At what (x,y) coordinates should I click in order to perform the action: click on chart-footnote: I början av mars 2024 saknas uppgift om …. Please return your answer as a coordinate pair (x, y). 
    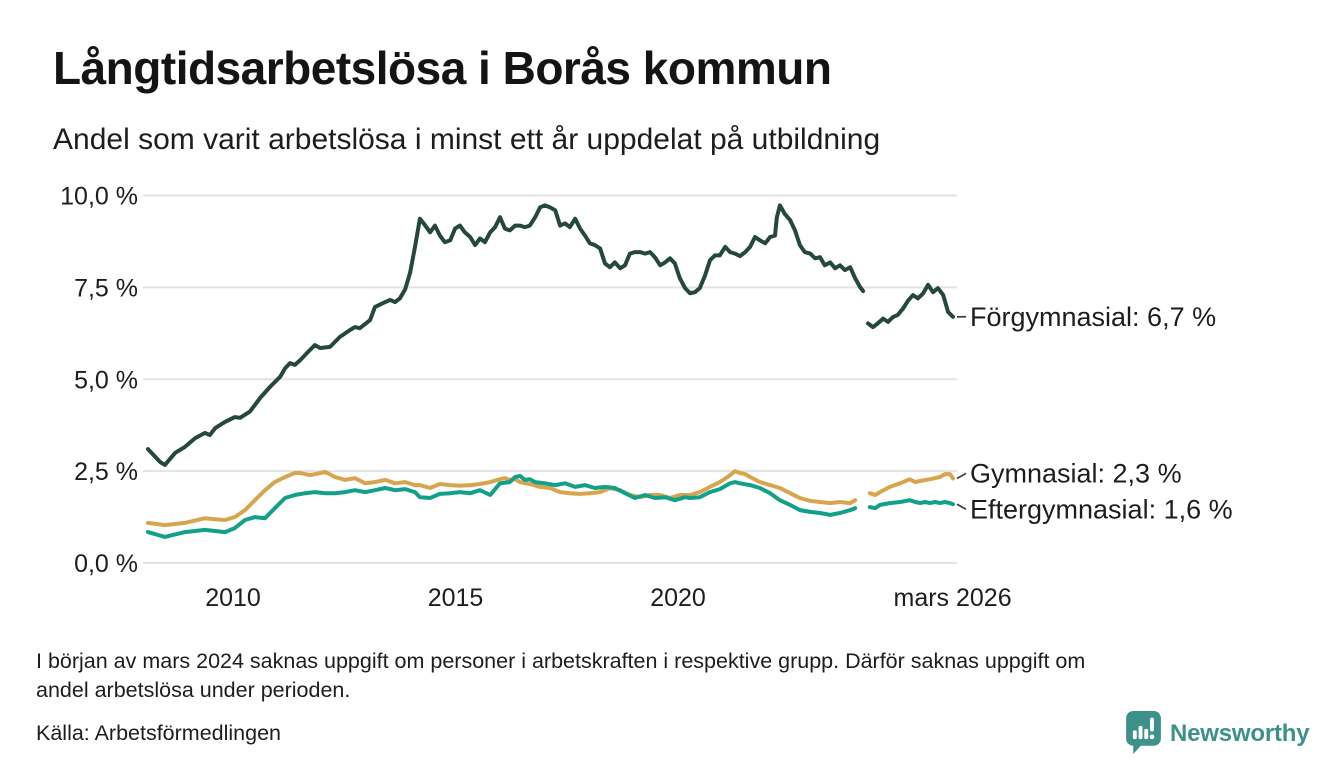
    Looking at the image, I should click on (560, 675).